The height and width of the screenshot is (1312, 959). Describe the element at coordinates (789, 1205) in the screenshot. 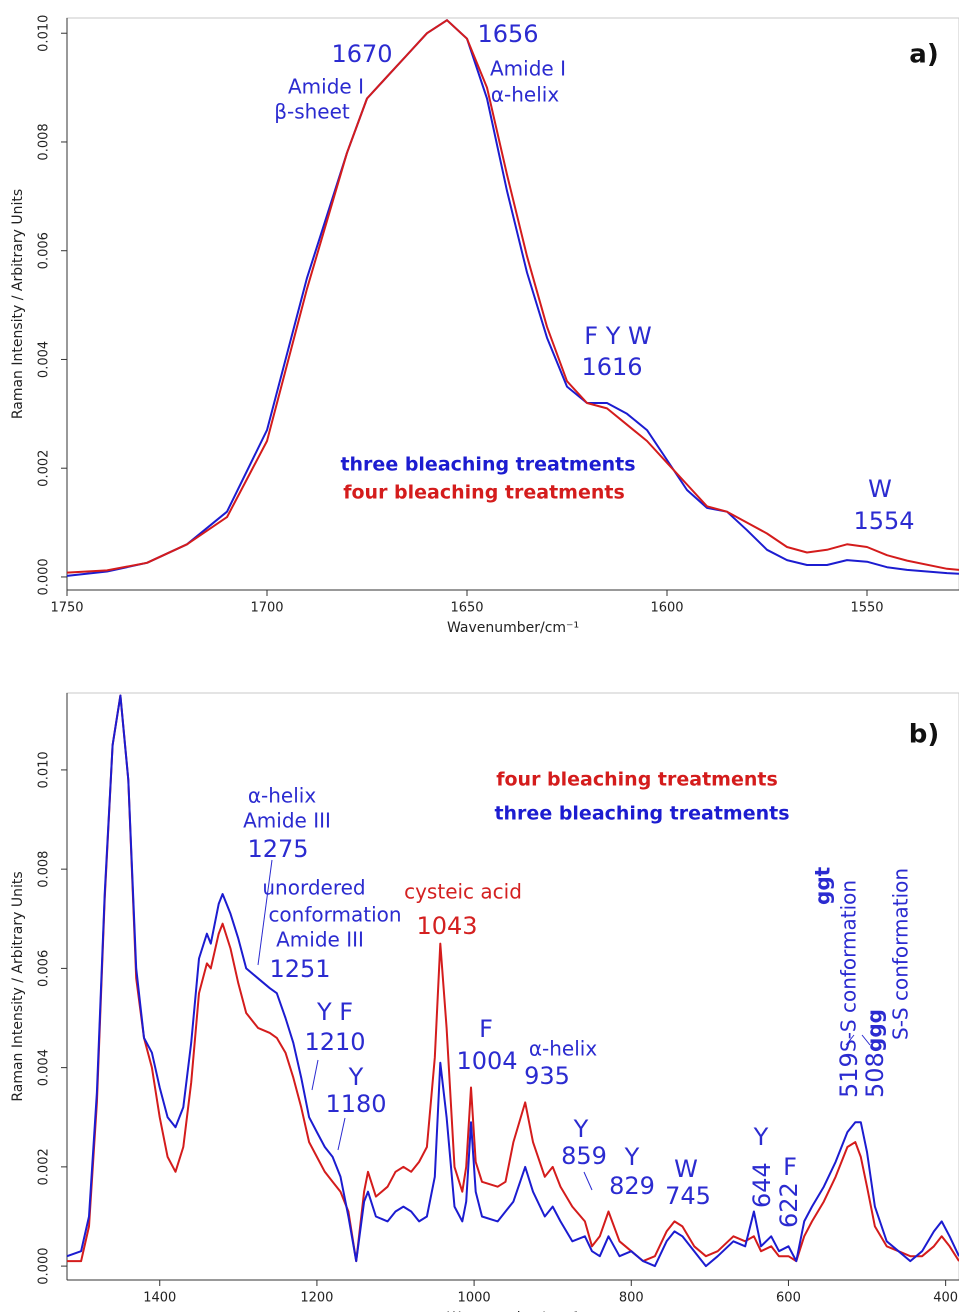

I see `annotation: 622` at that location.